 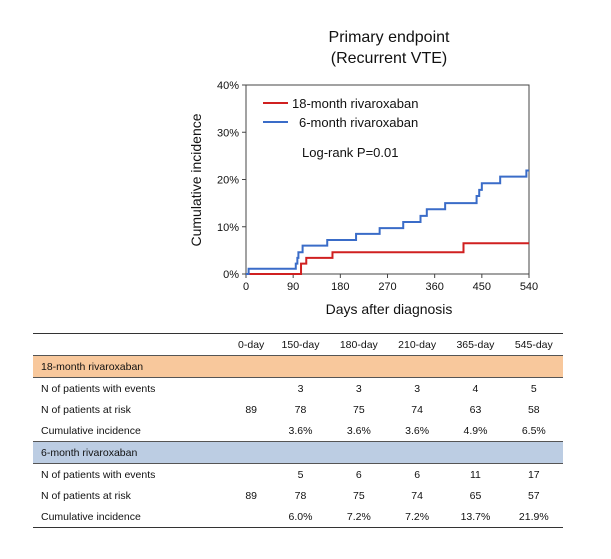 I want to click on table-header-cell: 150-day, so click(x=300, y=344).